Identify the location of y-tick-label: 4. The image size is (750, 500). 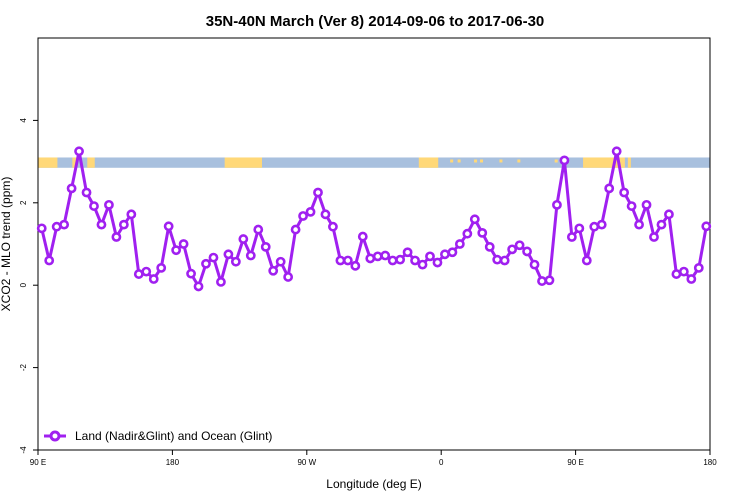
(23, 120).